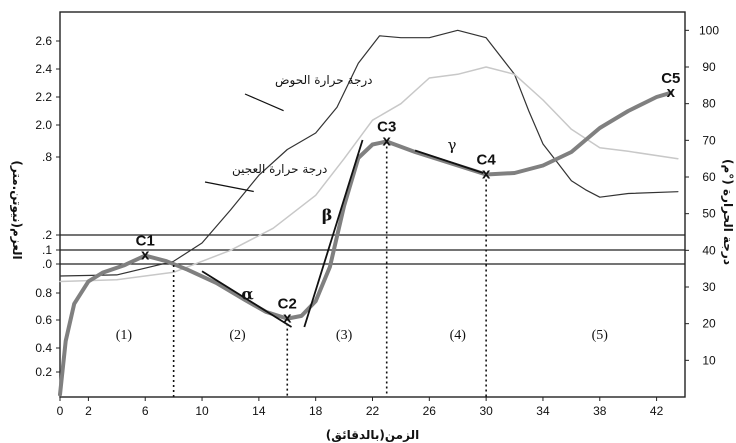  I want to click on slope-label-alpha: α, so click(247, 294).